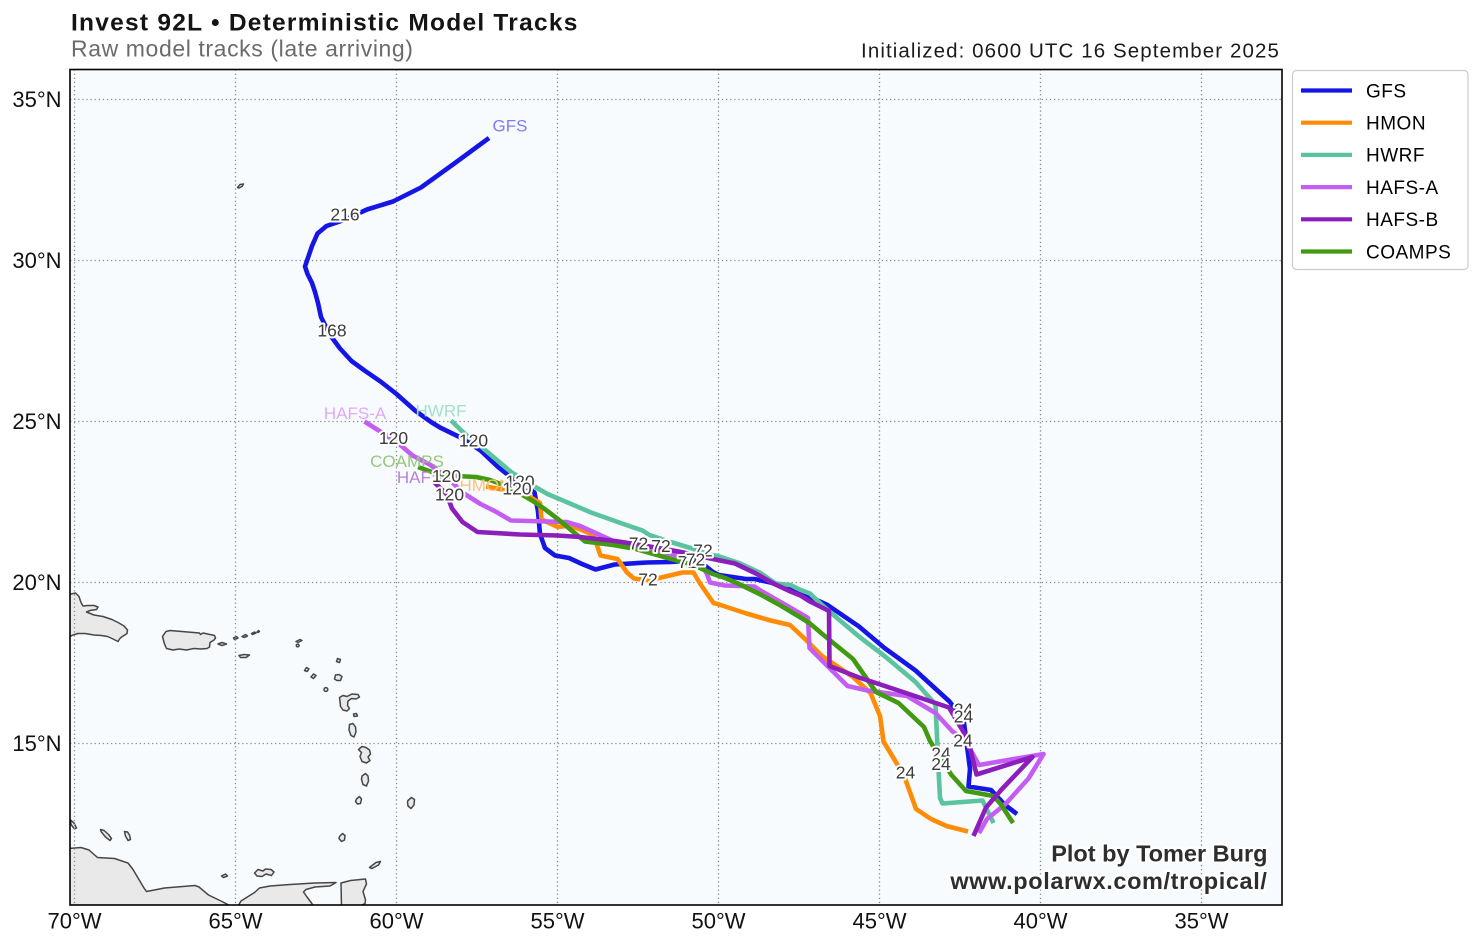  What do you see at coordinates (36, 99) in the screenshot?
I see `svg-text: 35°N` at bounding box center [36, 99].